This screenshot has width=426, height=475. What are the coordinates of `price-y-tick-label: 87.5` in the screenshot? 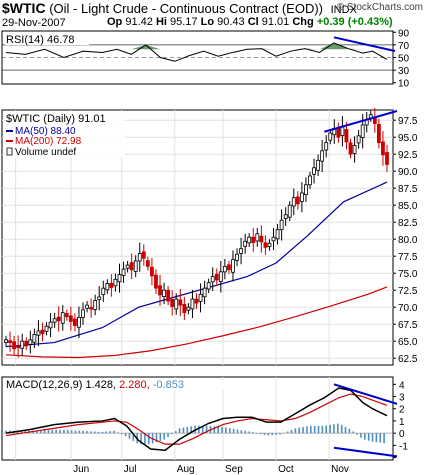 It's located at (408, 189).